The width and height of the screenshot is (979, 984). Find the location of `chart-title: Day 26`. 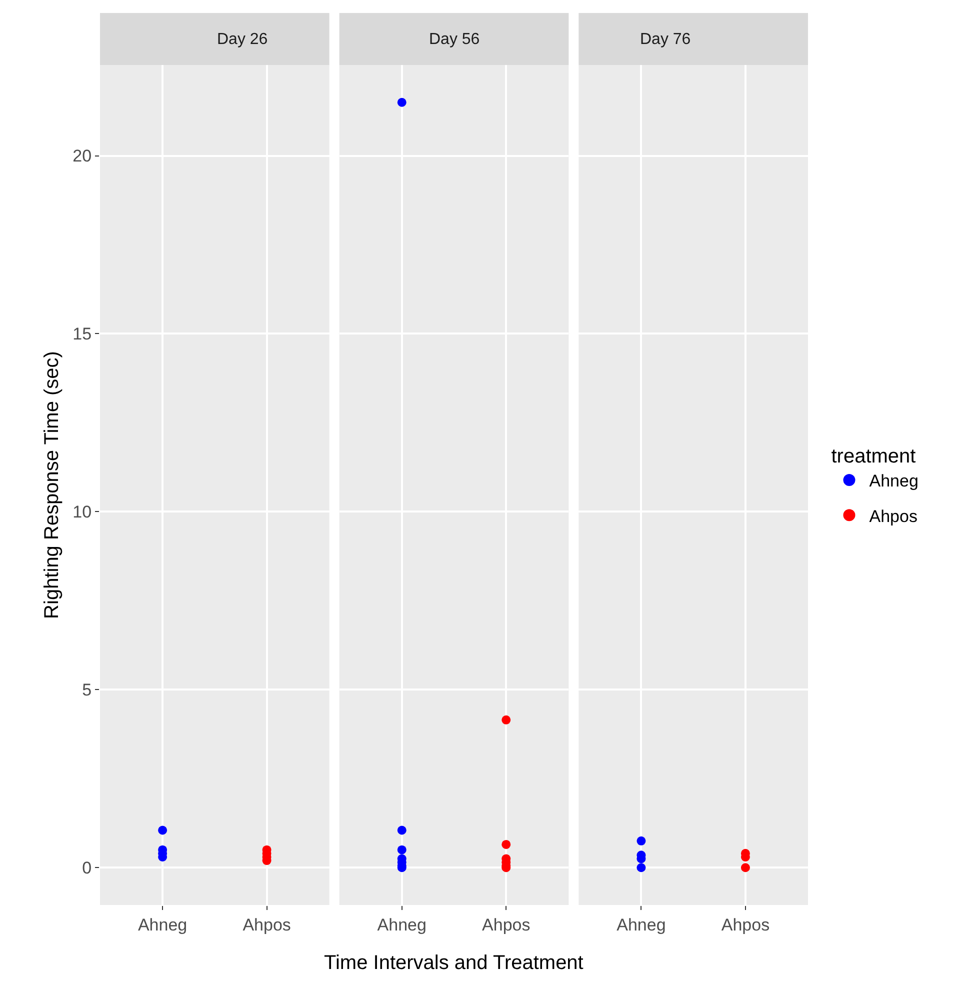

chart-title: Day 26 is located at coordinates (242, 39).